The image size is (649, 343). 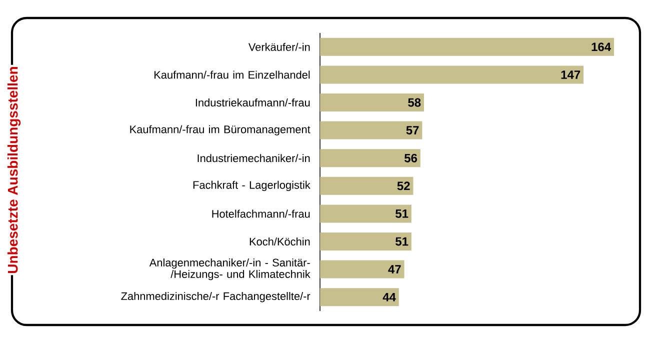 I want to click on y-tick-label: Zahnmedizinische/-r Fachangestellte/-r, so click(x=215, y=297).